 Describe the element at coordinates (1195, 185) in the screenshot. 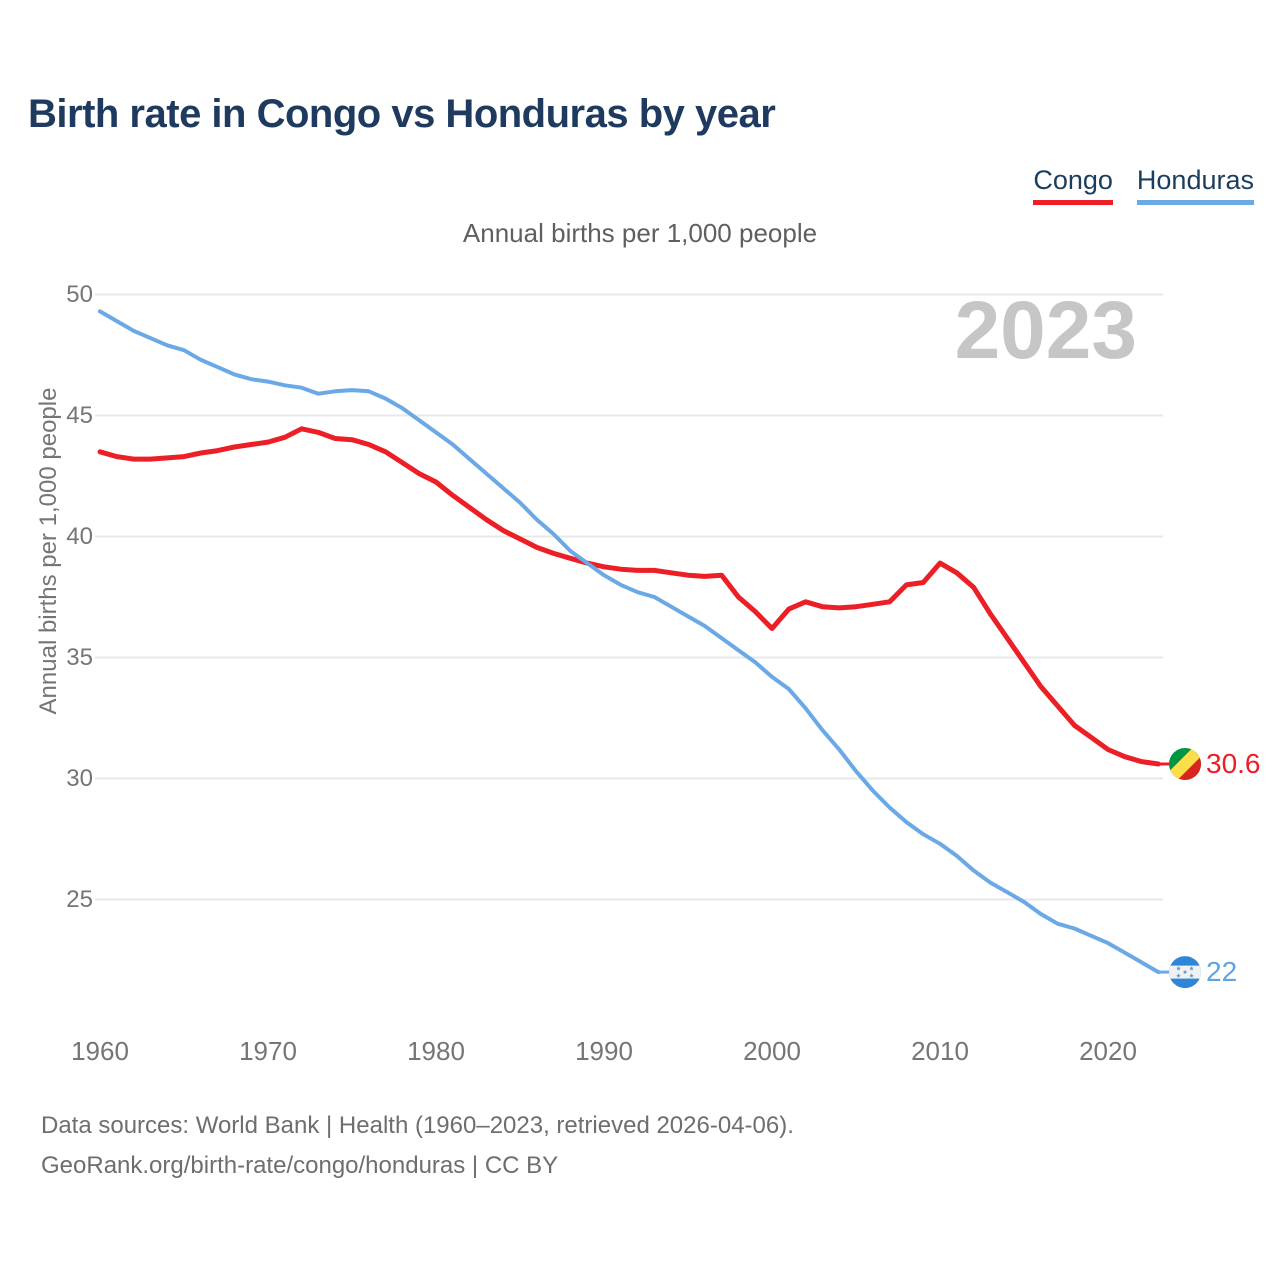

I see `legend-item-honduras: Honduras` at that location.